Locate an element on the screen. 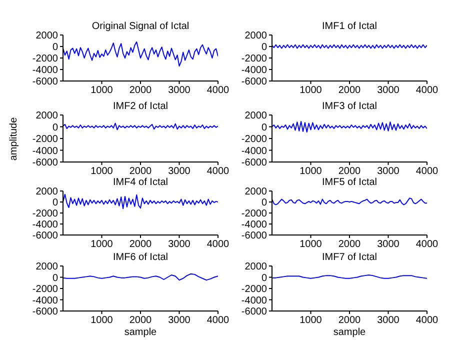  y-axis-title: amplitude is located at coordinates (14, 138).